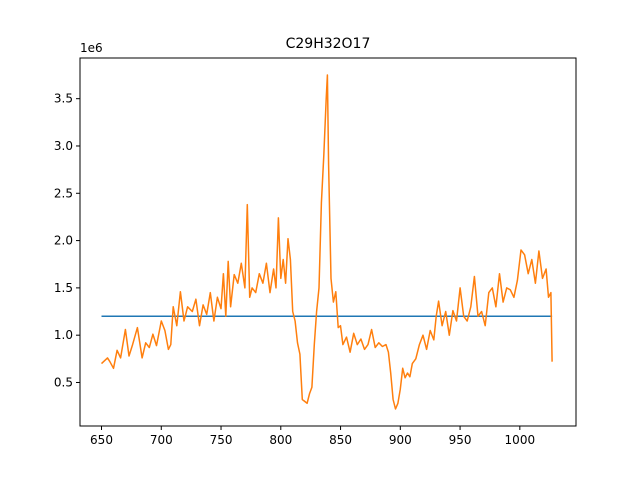 The image size is (640, 485). What do you see at coordinates (63, 382) in the screenshot?
I see `y-tick-label: 0.5` at bounding box center [63, 382].